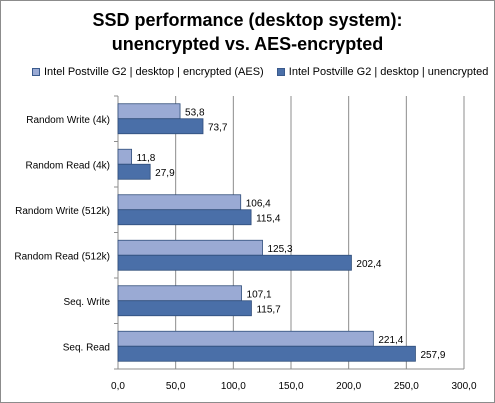  Describe the element at coordinates (68, 165) in the screenshot. I see `category-label-1: Random Read (4k)` at that location.